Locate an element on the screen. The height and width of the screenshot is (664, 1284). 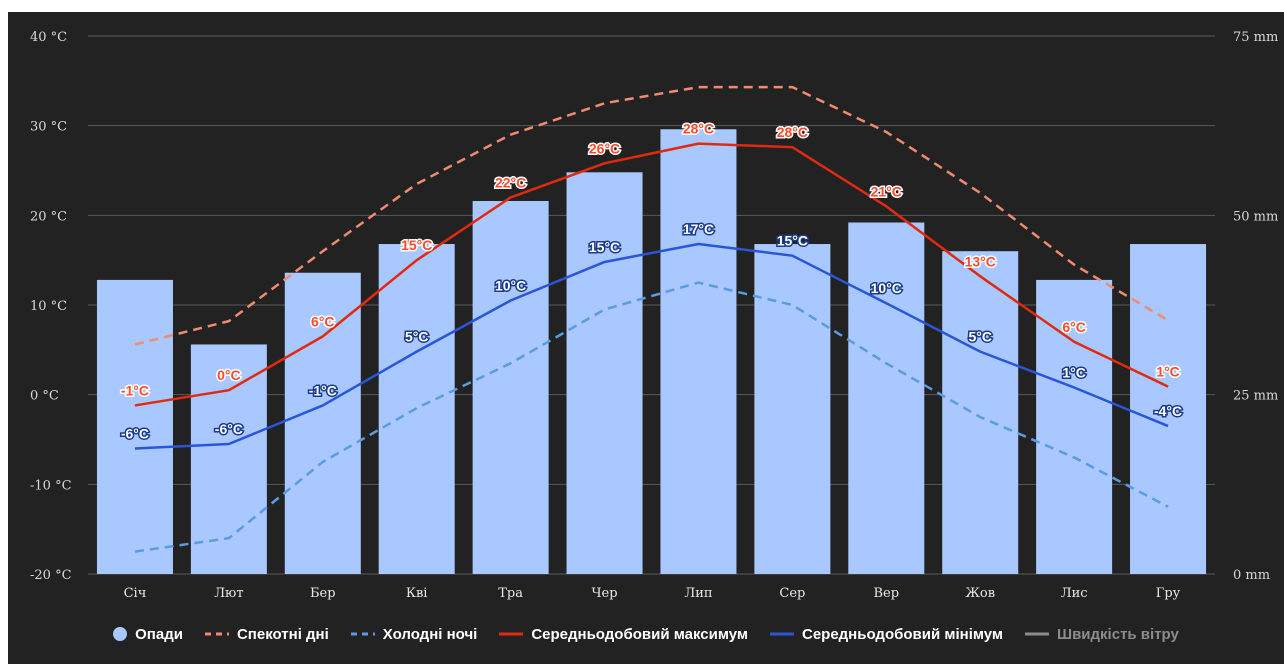
y-left-tick-label: -20 °C is located at coordinates (51, 575).